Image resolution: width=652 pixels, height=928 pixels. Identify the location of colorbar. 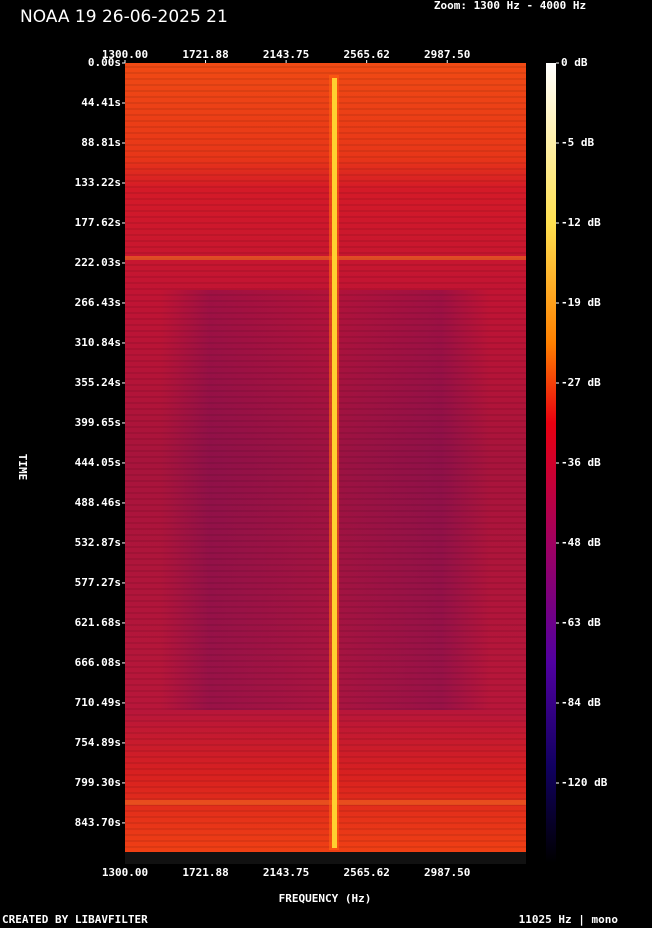
(551, 463).